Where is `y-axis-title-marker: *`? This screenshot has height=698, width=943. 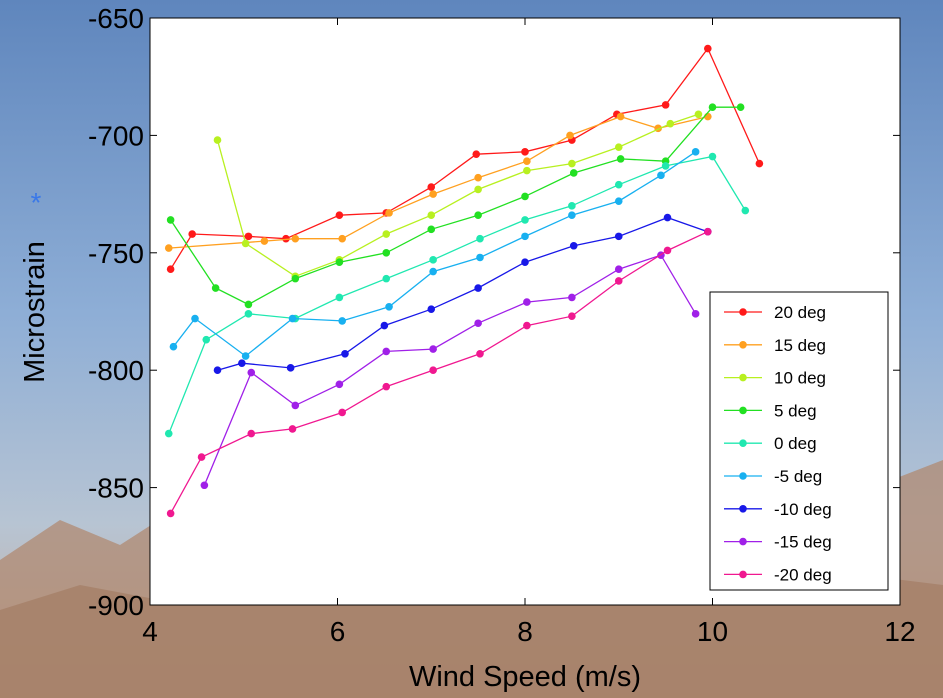
y-axis-title-marker: * is located at coordinates (36, 202).